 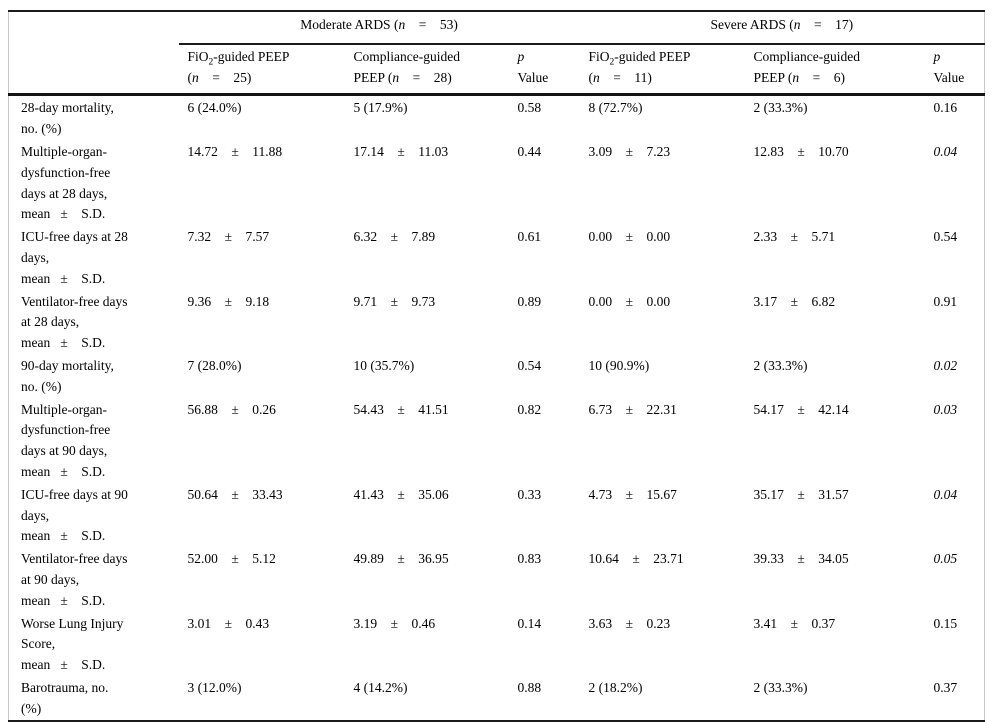 I want to click on cell-p-severe: 0.03, so click(x=945, y=409).